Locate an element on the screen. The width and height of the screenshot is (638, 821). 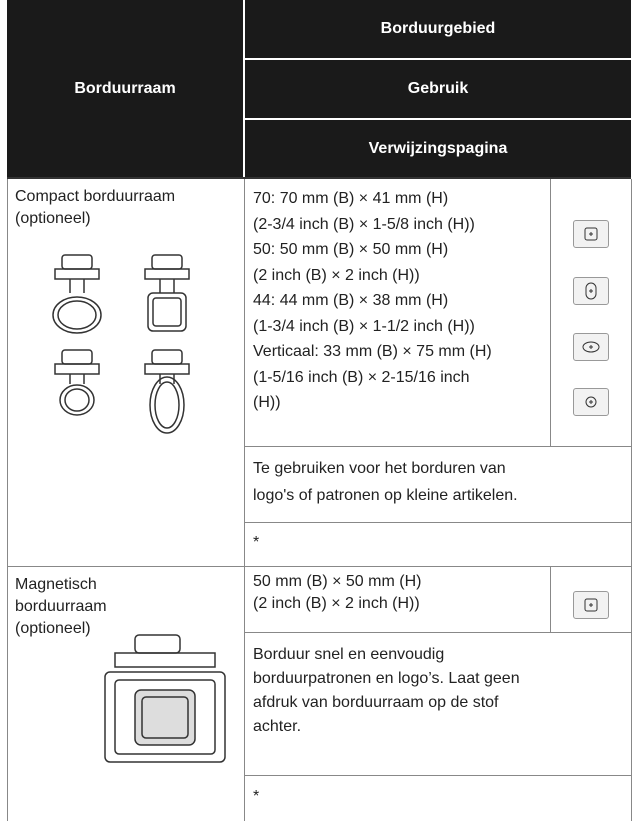
text-line: borduurpatronen en logo’s. Laat geen is located at coordinates (386, 678).